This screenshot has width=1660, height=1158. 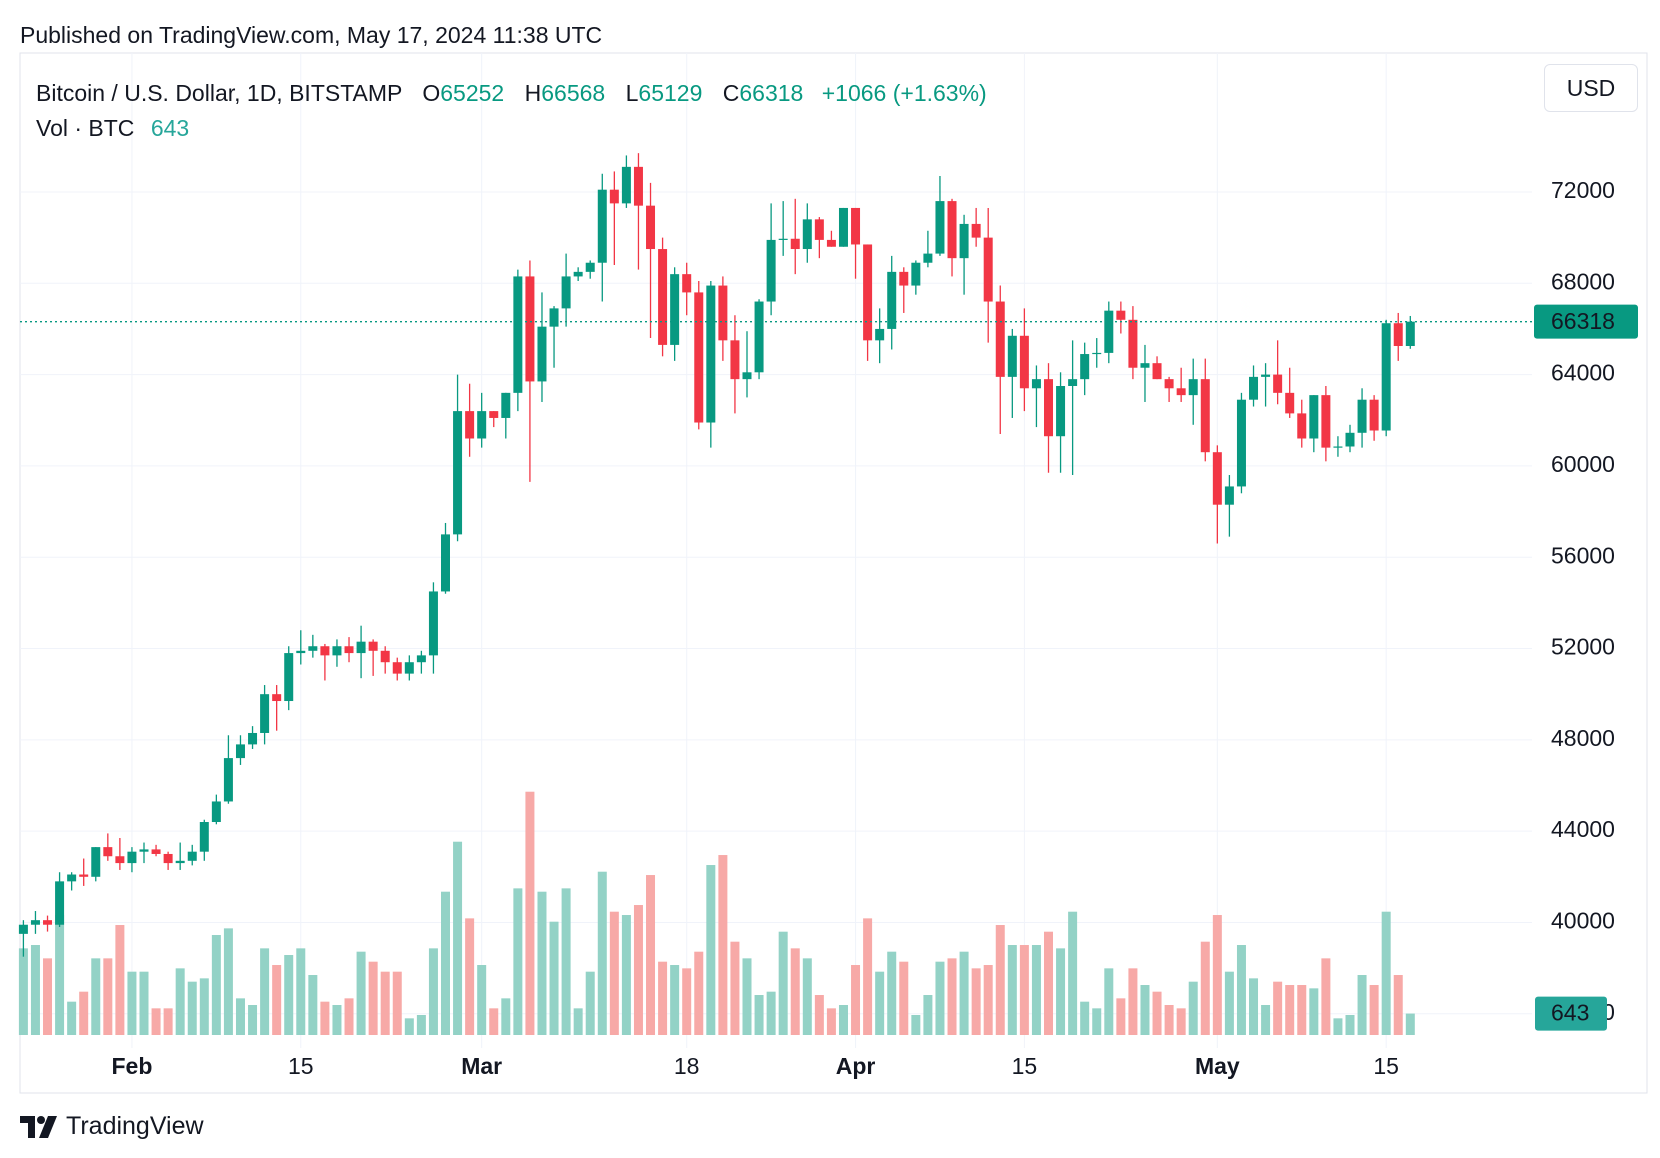 I want to click on last-price-box, so click(x=1586, y=321).